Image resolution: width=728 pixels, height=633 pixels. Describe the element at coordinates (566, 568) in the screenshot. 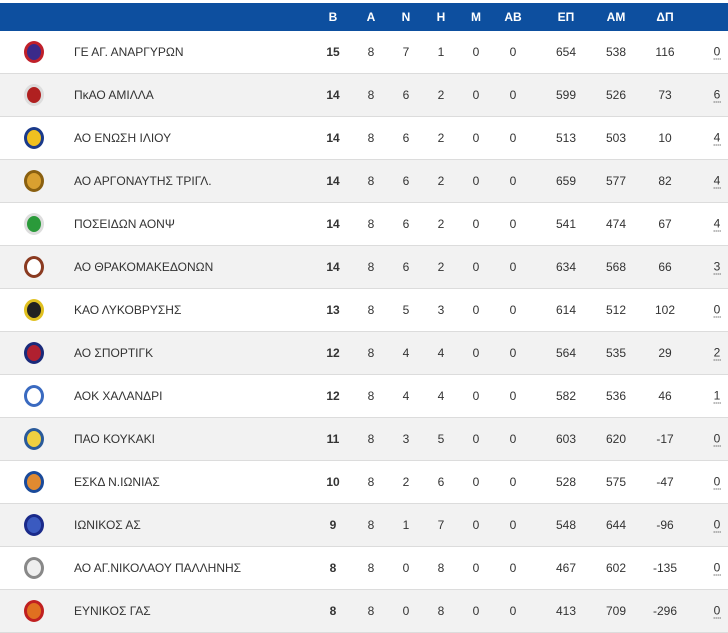

I see `stat-cell-ΕΠ: 467` at that location.